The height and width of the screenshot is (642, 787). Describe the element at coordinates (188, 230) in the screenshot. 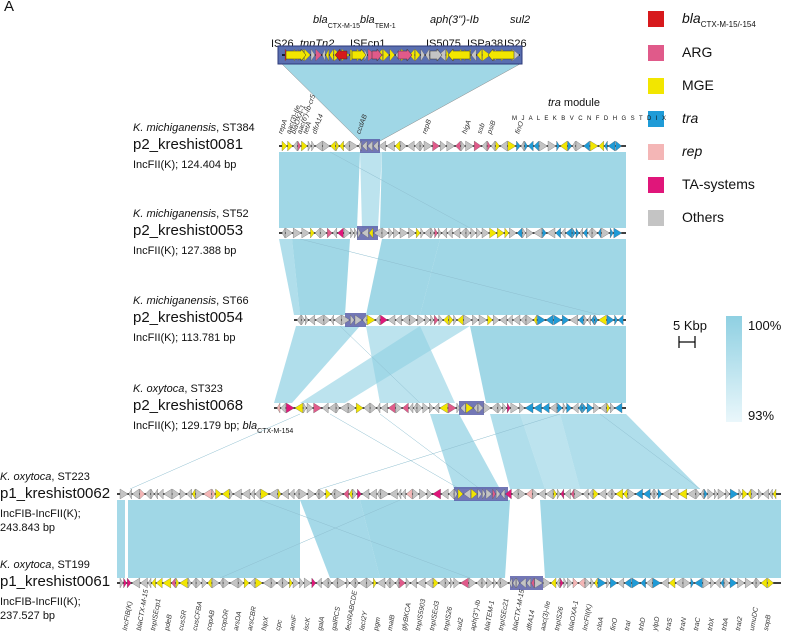

I see `plasmid-name: p2_kreshist0053` at that location.